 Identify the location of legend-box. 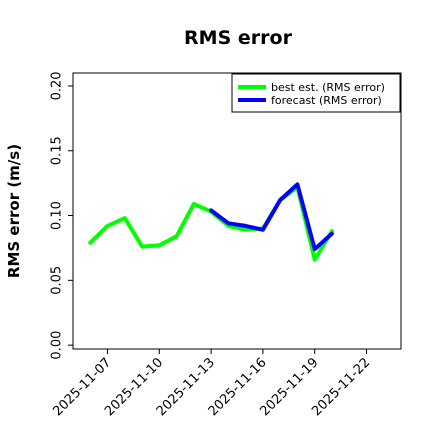
(316, 93).